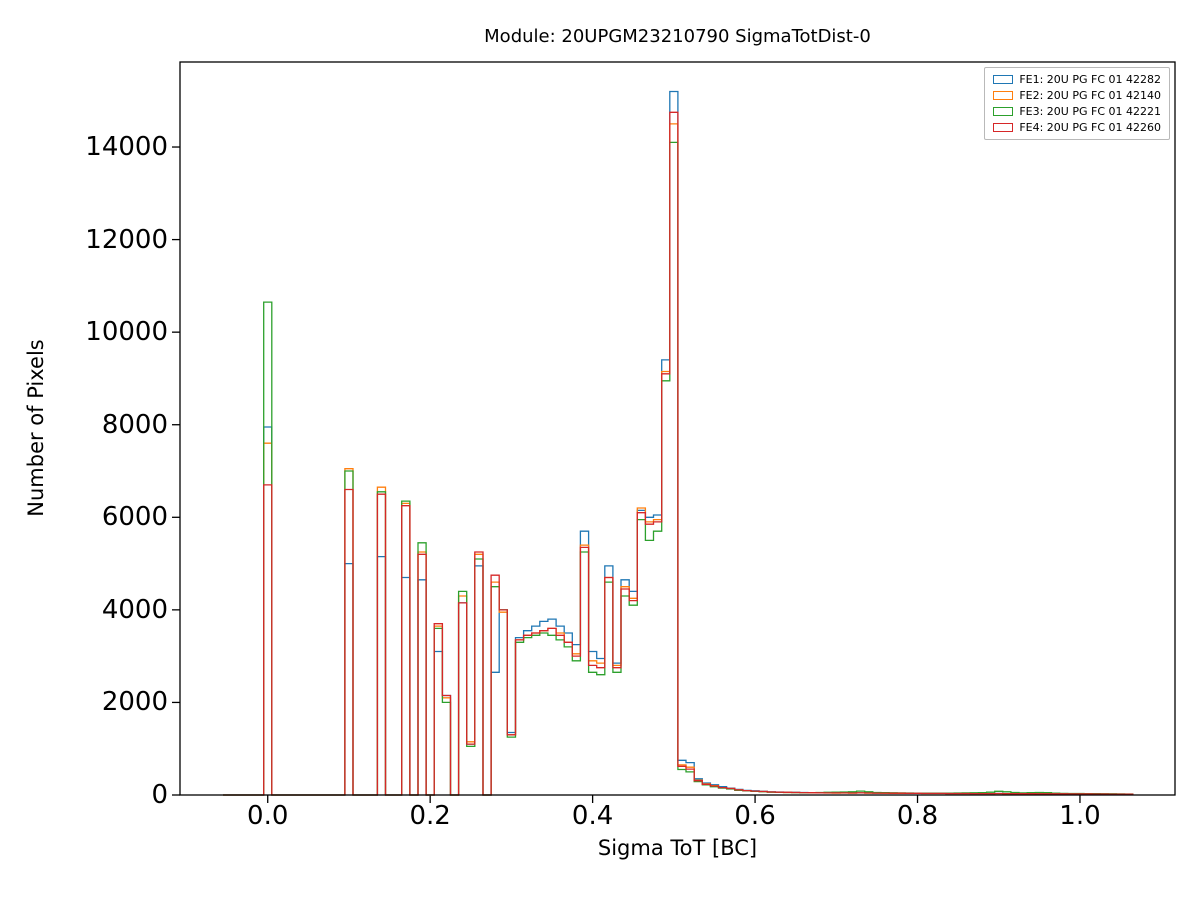 This screenshot has width=1200, height=900. I want to click on y-tick-label: 2000, so click(134, 702).